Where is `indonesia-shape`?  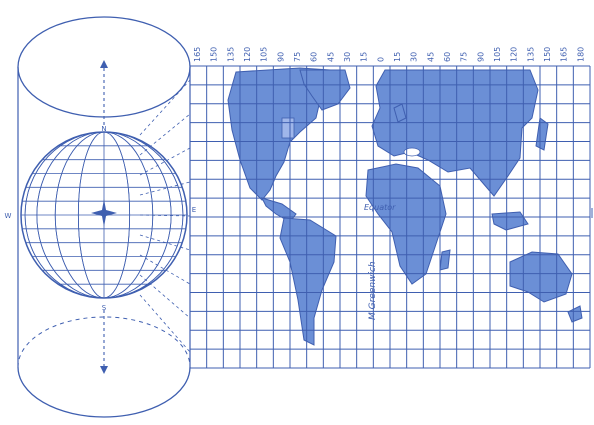
indonesia-shape is located at coordinates (510, 221).